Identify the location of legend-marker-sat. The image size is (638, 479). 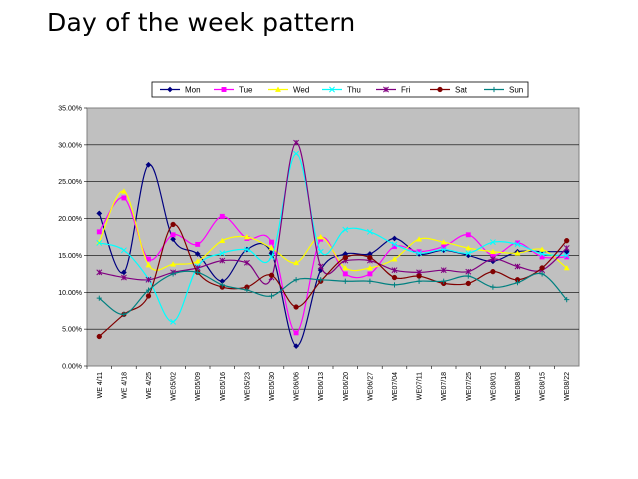
(440, 89).